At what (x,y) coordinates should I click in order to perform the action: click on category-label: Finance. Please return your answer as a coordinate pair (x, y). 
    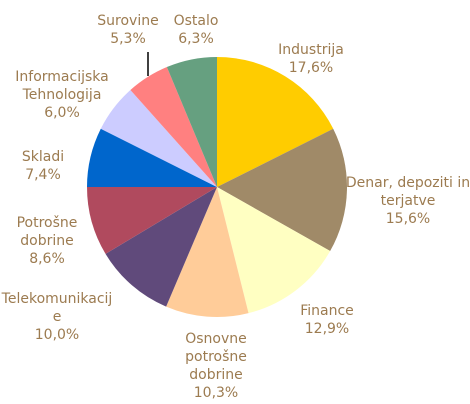
    Looking at the image, I should click on (327, 311).